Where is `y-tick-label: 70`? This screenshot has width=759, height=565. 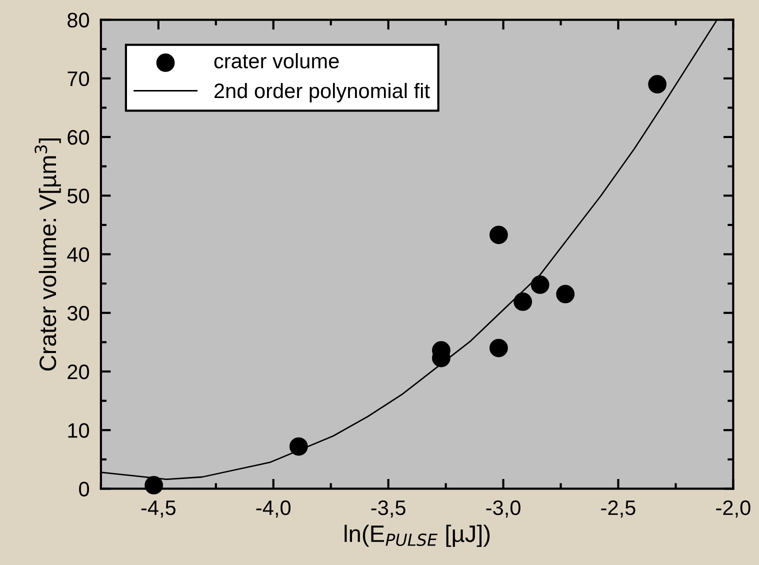
y-tick-label: 70 is located at coordinates (79, 78).